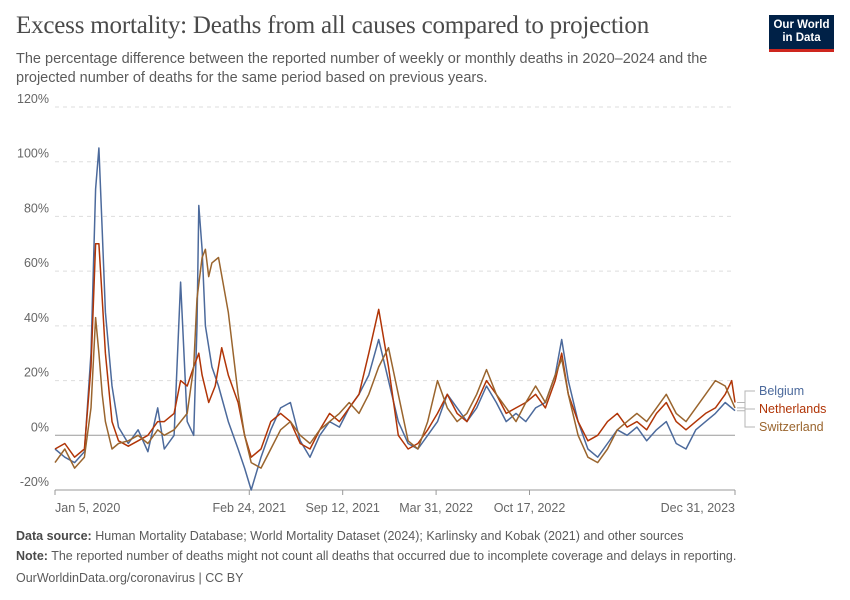 This screenshot has height=600, width=850. What do you see at coordinates (87, 508) in the screenshot?
I see `x-tick-label: Jan 5, 2020` at bounding box center [87, 508].